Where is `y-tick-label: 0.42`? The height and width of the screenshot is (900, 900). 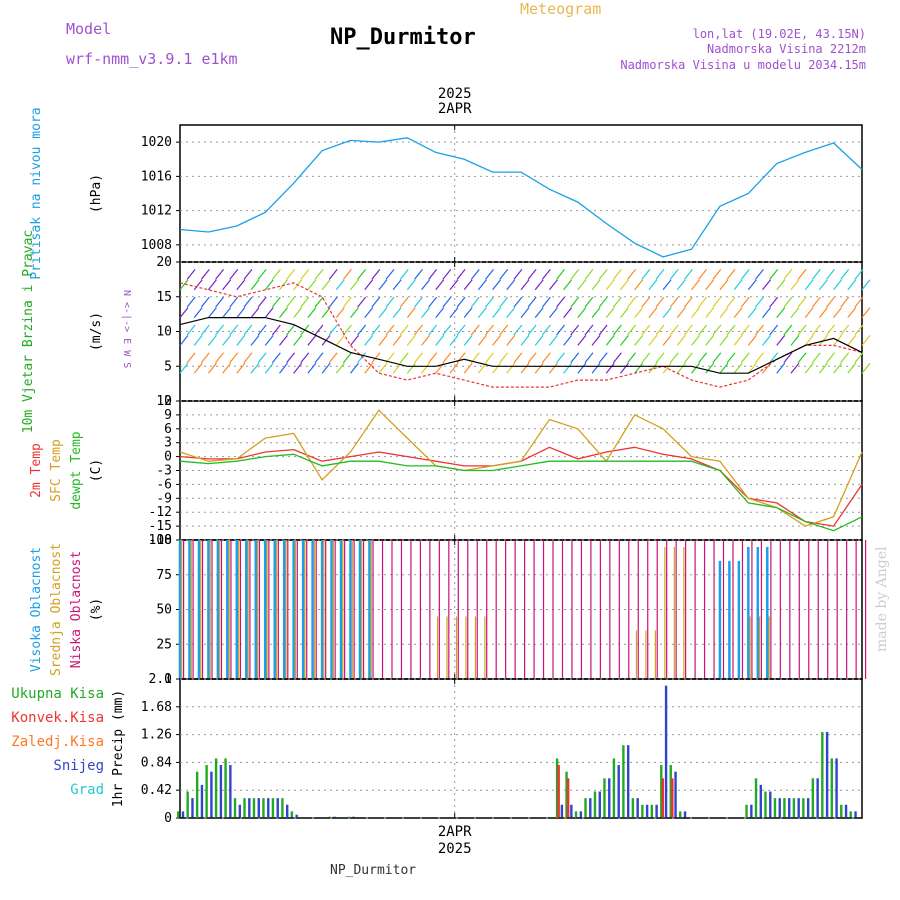
y-tick-label: 0.42 is located at coordinates (156, 790).